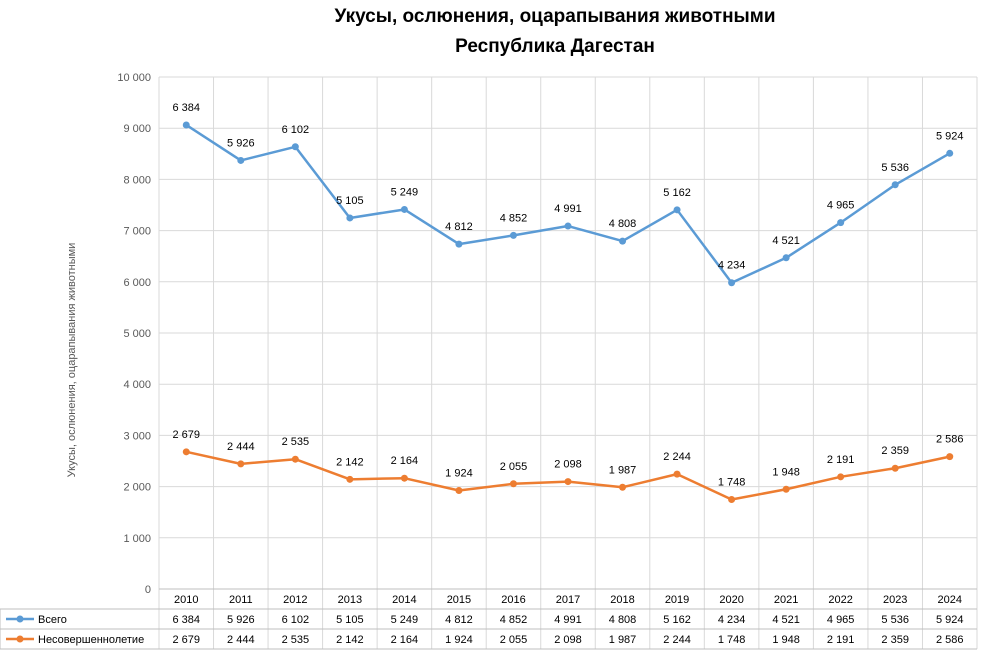  I want to click on table-cell: 2 359, so click(895, 640).